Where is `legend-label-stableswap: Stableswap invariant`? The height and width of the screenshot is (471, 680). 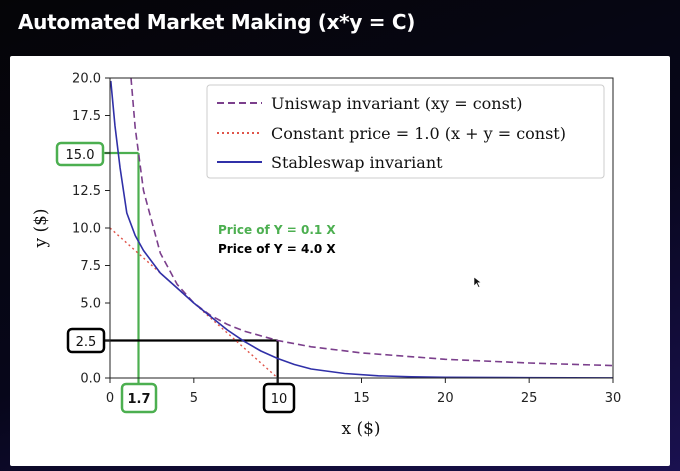 legend-label-stableswap: Stableswap invariant is located at coordinates (357, 162).